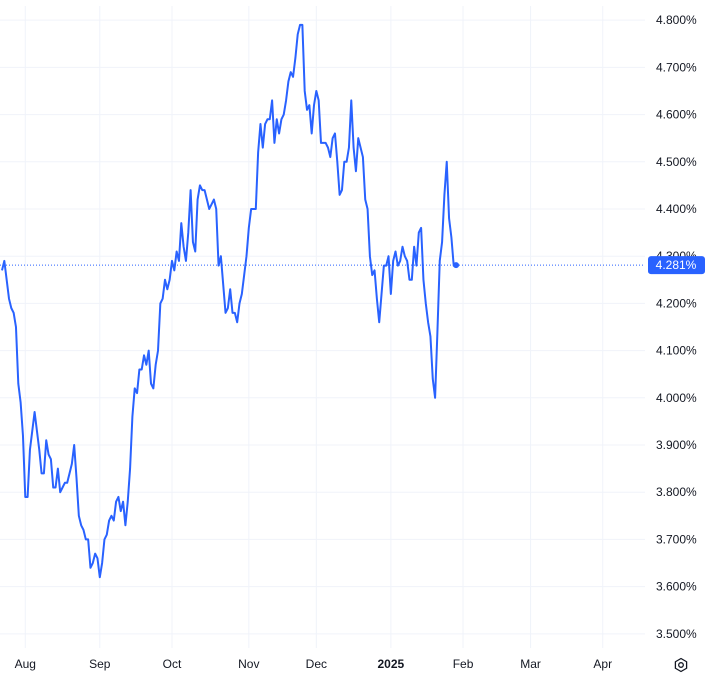  What do you see at coordinates (676, 492) in the screenshot?
I see `y-tick-label: 3.800%` at bounding box center [676, 492].